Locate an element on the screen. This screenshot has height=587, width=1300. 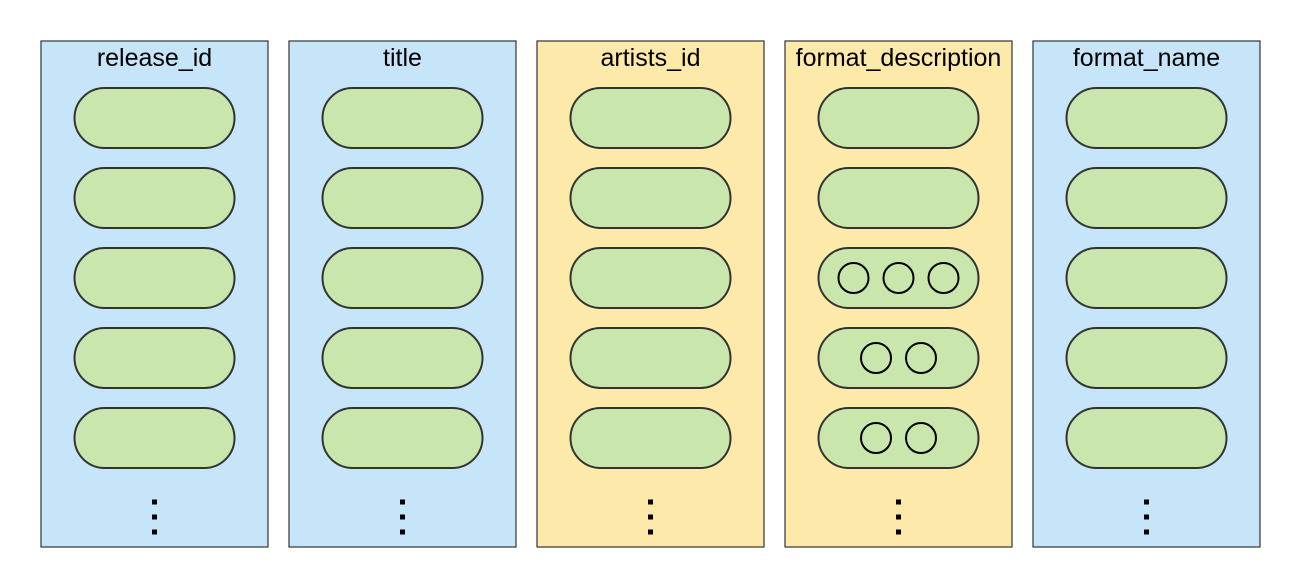
column-title: artists_id is located at coordinates (650, 58).